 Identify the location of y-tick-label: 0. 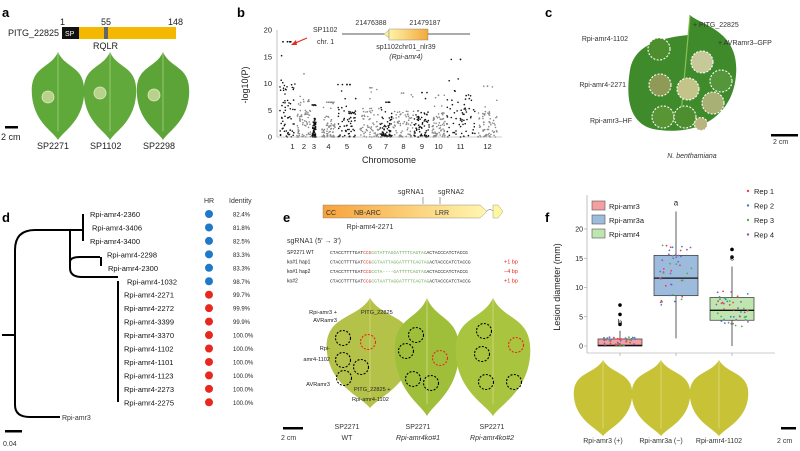
(270, 137).